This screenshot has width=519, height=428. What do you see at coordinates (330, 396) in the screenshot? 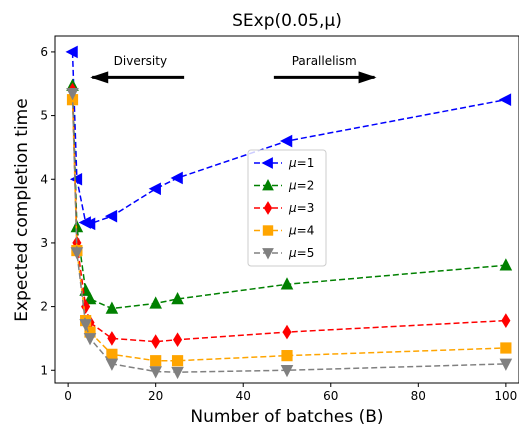
I see `x-tick-label-60: 60` at bounding box center [330, 396].